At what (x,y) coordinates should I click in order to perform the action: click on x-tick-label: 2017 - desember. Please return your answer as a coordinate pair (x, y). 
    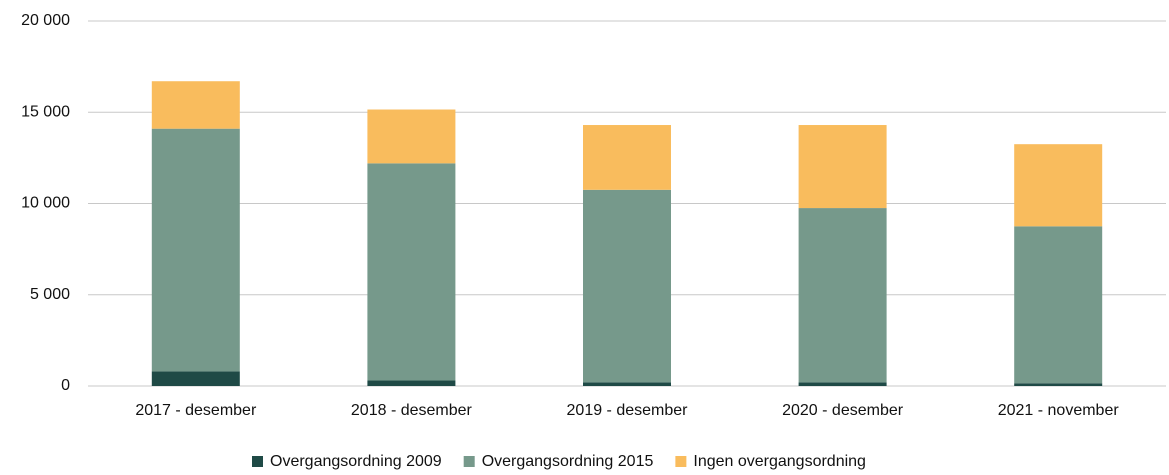
    Looking at the image, I should click on (196, 410).